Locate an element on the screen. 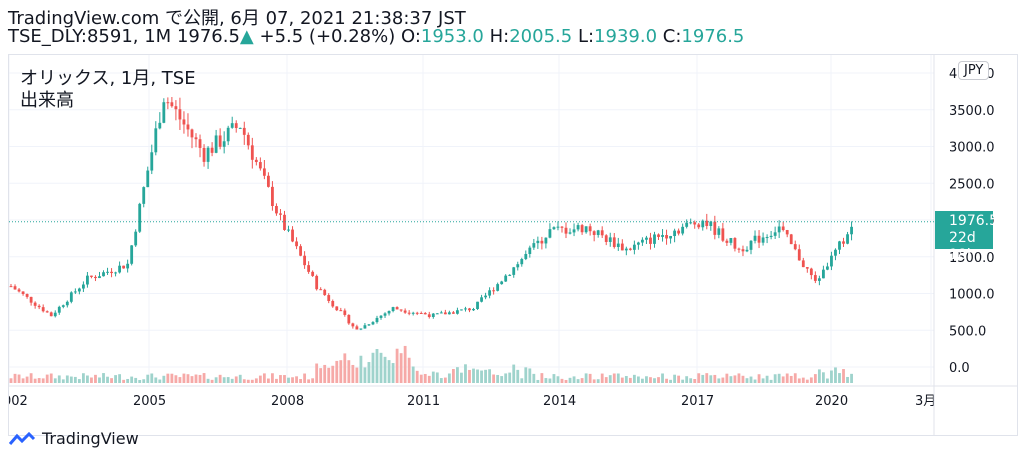 The image size is (1024, 459). y-tick-label: 2500.0 is located at coordinates (972, 184).